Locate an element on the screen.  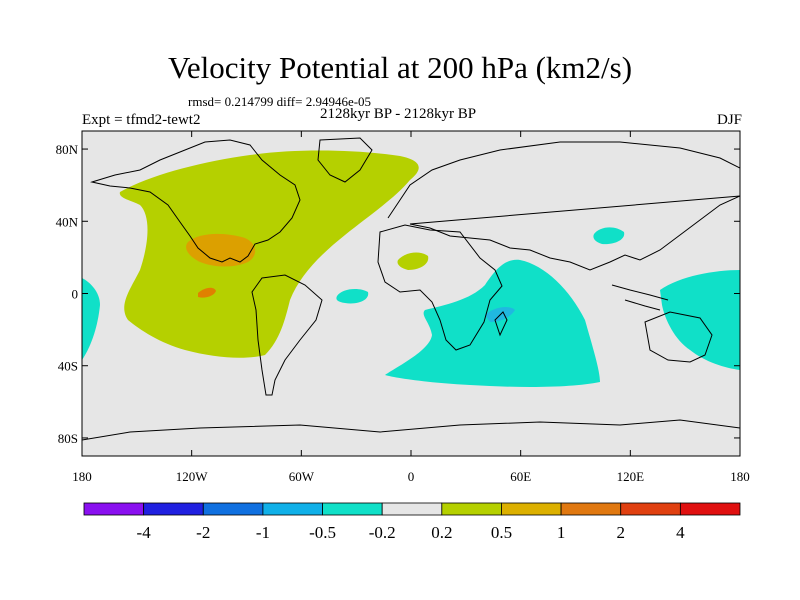
coastline-north-america is located at coordinates (195, 201).